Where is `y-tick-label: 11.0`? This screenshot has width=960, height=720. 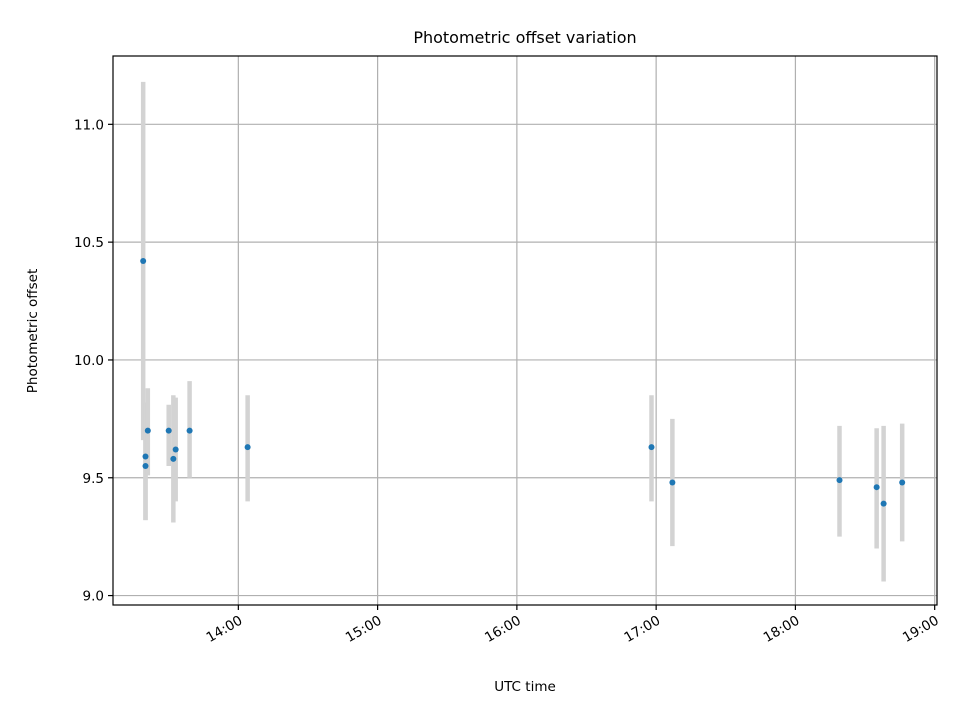 y-tick-label: 11.0 is located at coordinates (89, 125).